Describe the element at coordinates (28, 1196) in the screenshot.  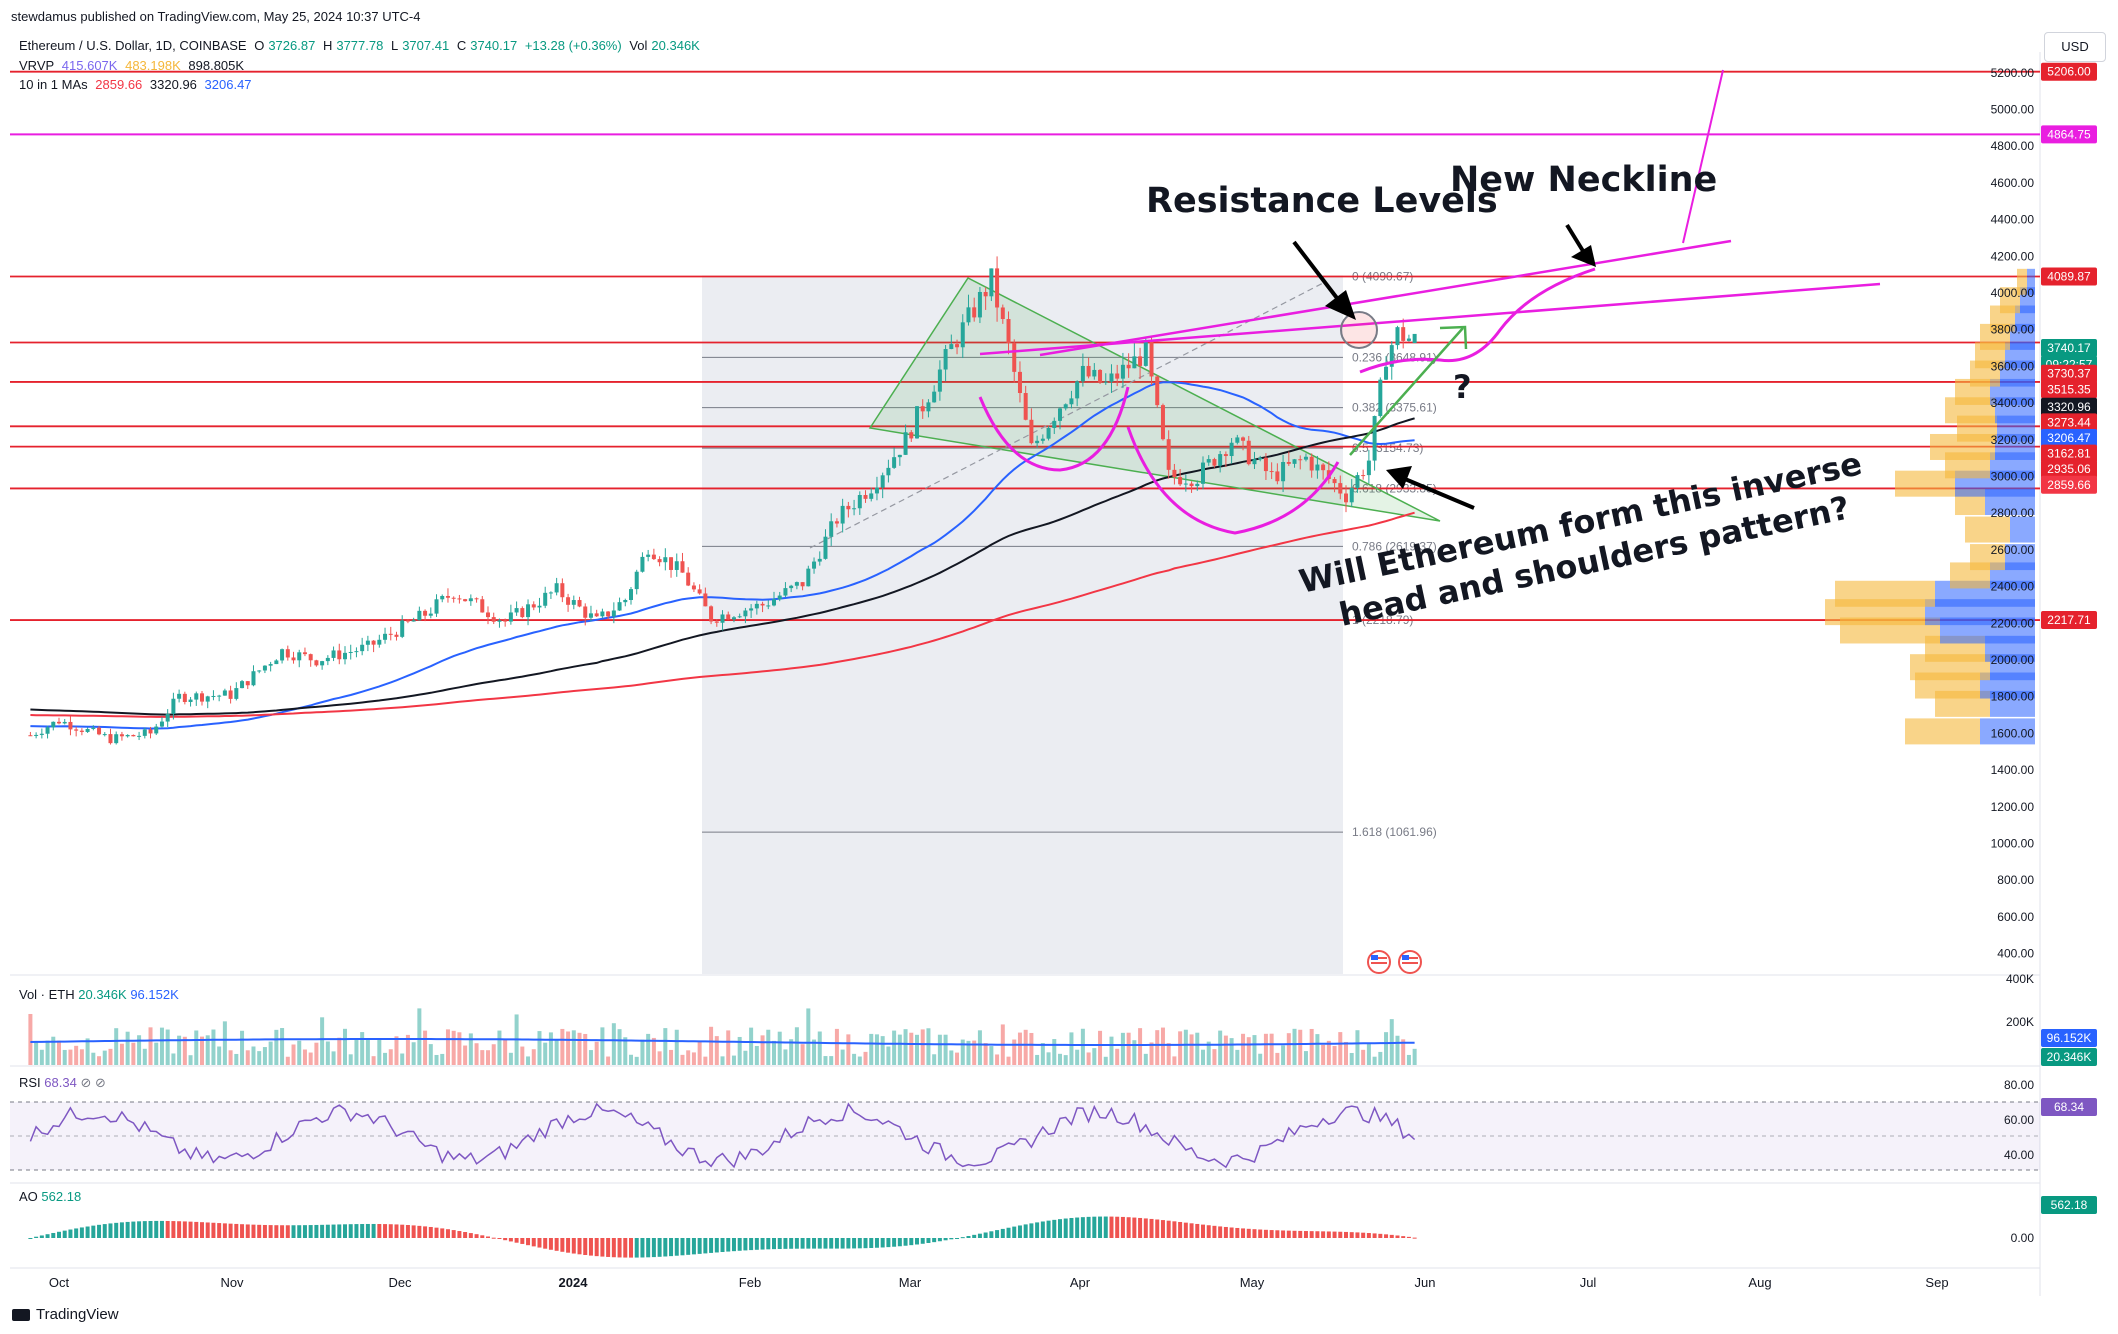
I see `ao-label: AO` at that location.